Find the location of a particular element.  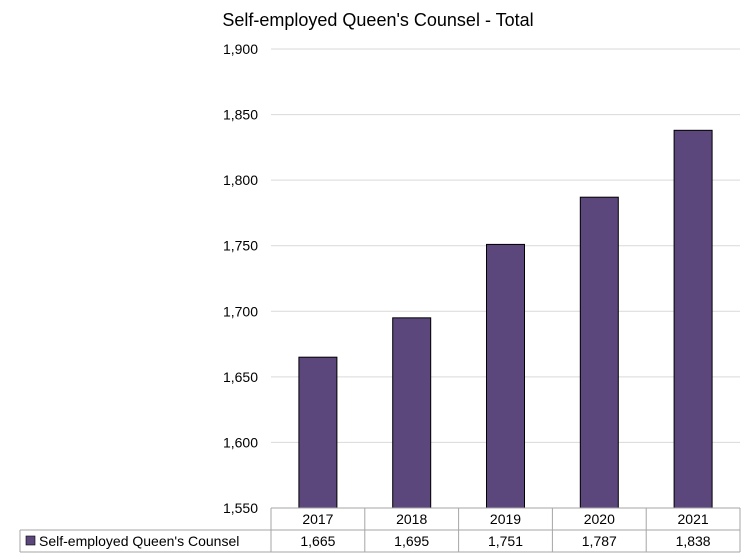

category-label: 2021 is located at coordinates (693, 519).